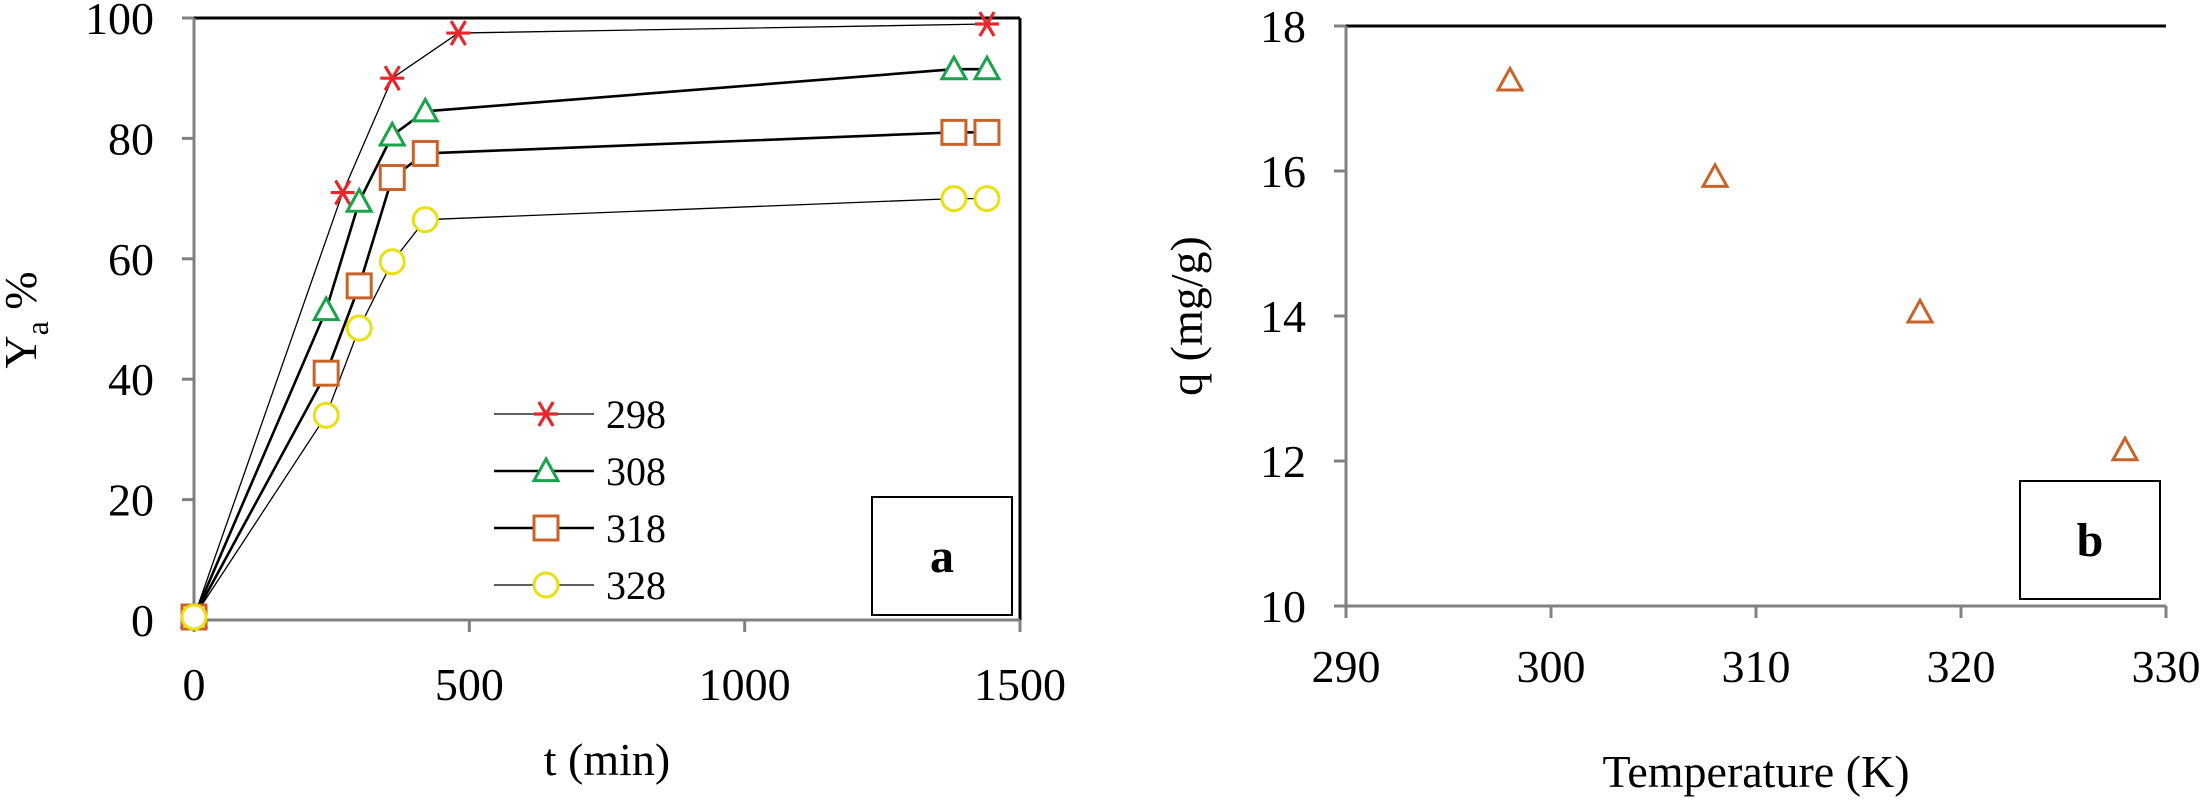  What do you see at coordinates (194, 684) in the screenshot?
I see `panel-a-x-tick-label: 0` at bounding box center [194, 684].